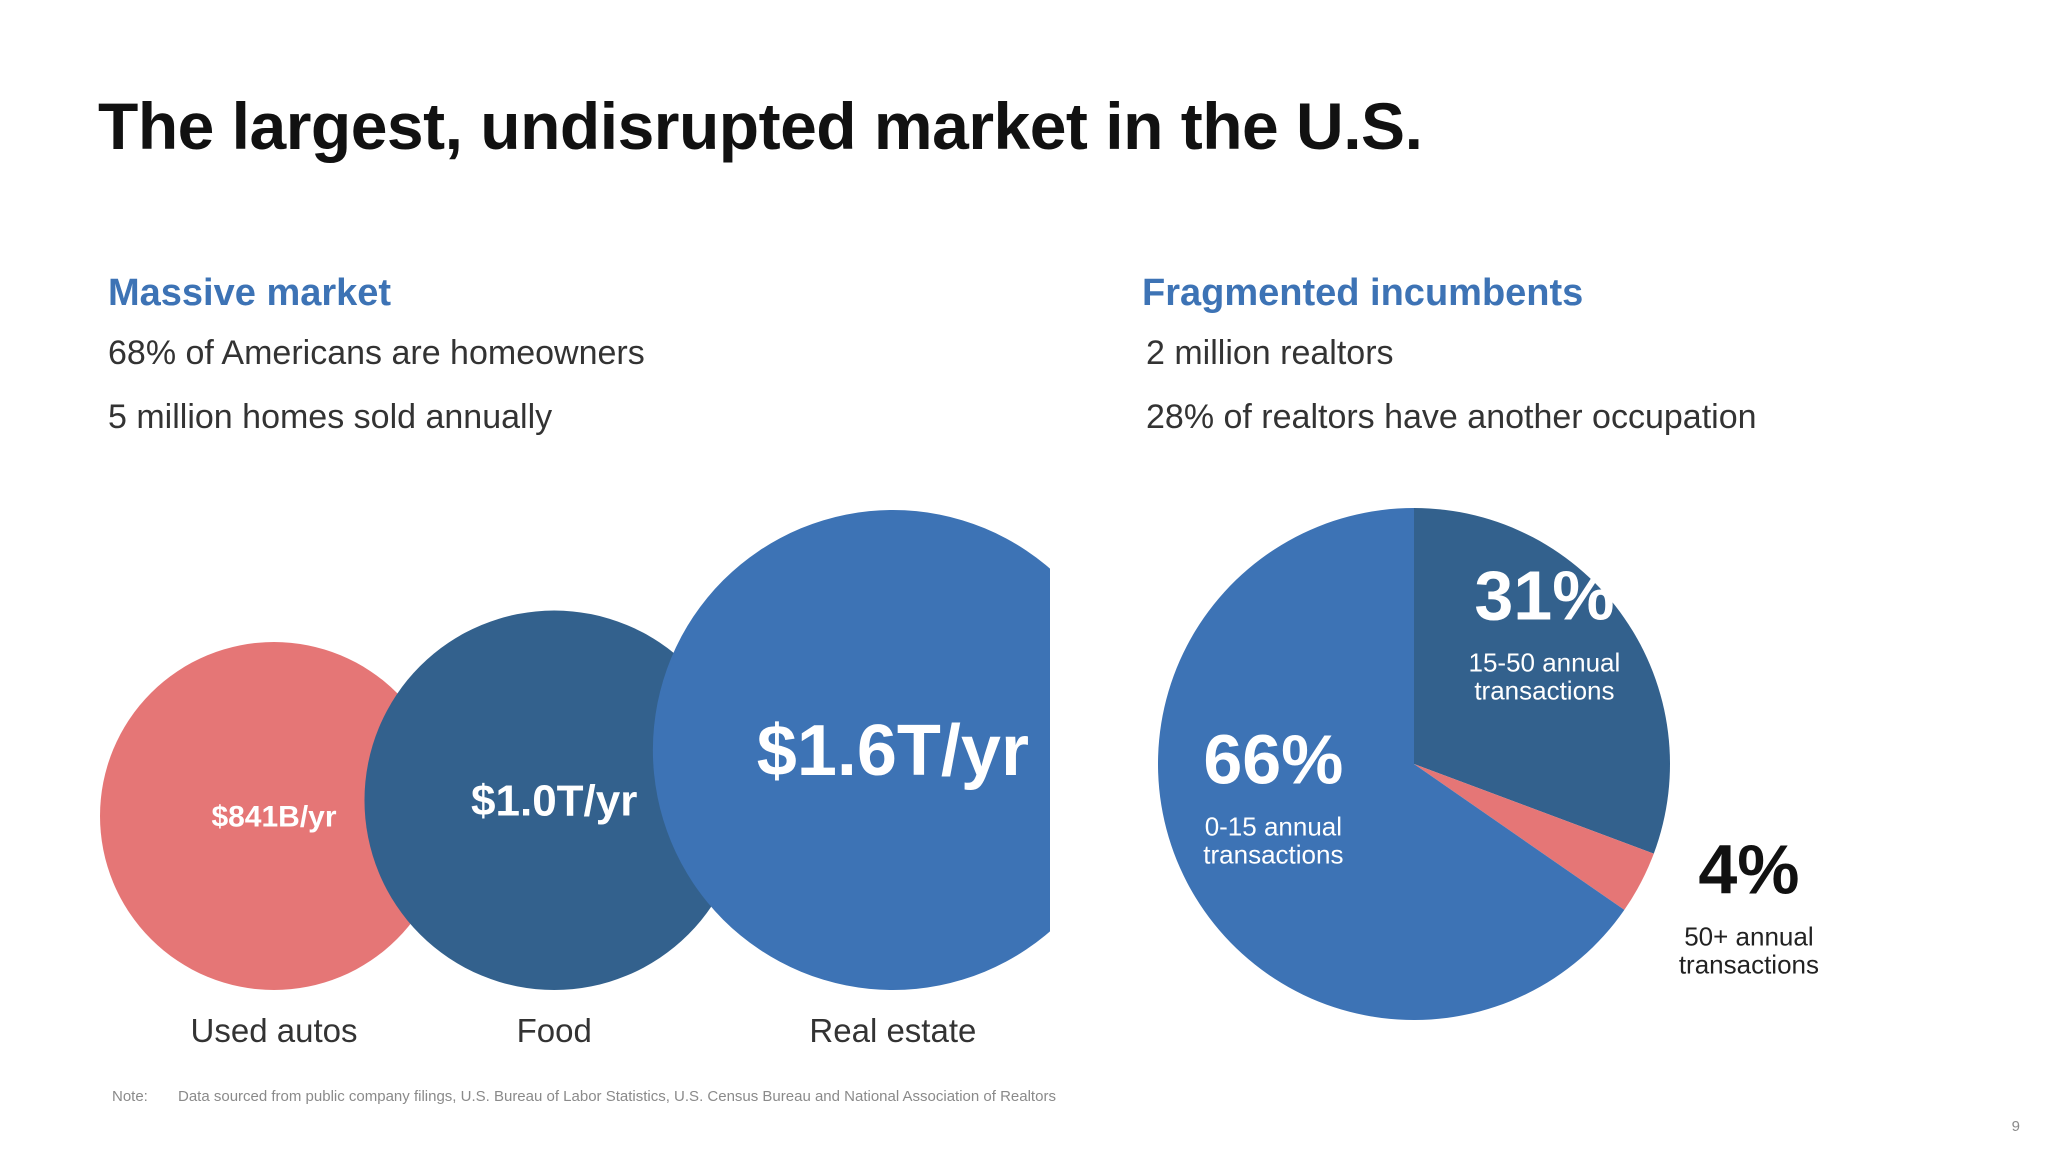  I want to click on bubble-used-autos, so click(274, 816).